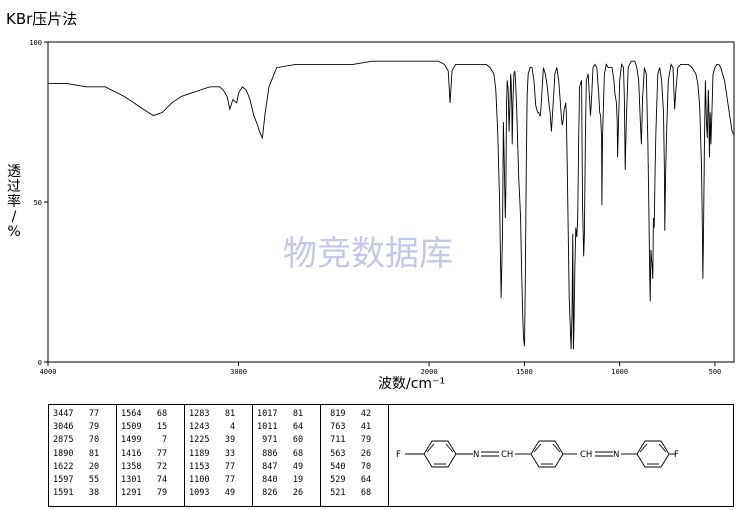 This screenshot has width=737, height=510. I want to click on peak-row: 847 49, so click(280, 466).